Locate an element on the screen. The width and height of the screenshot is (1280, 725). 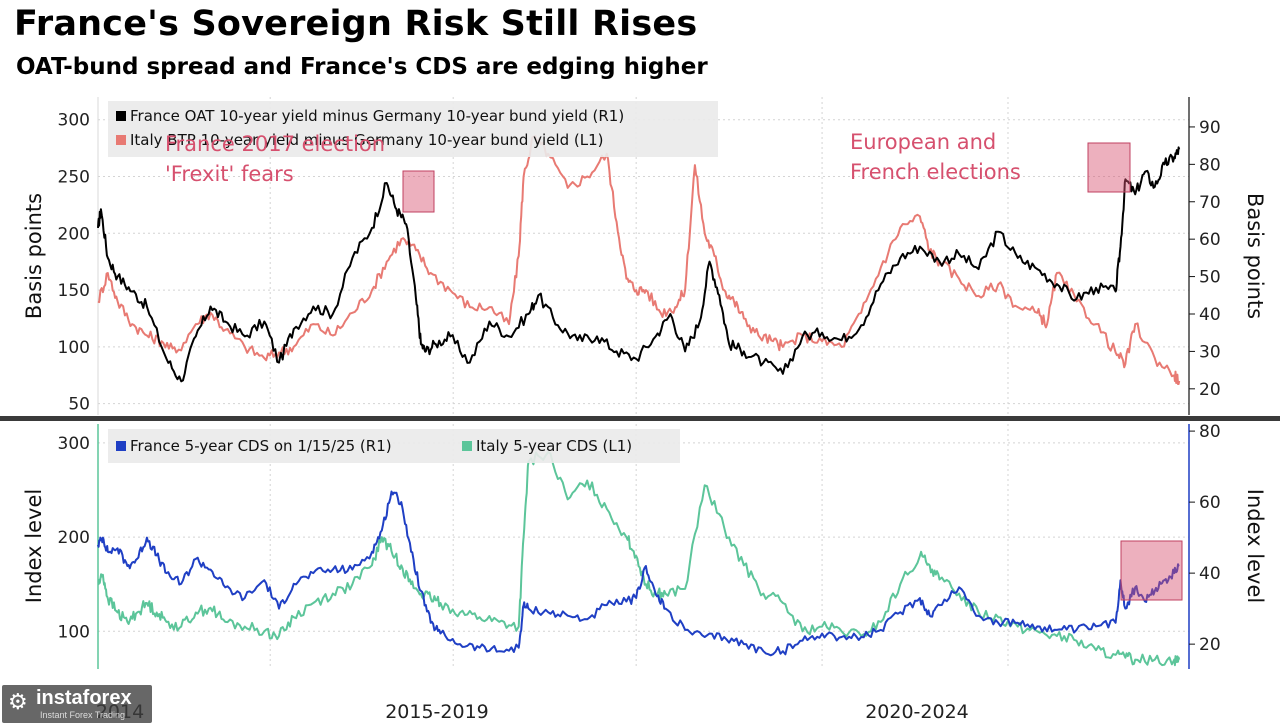
right-tick-label: 50 is located at coordinates (1210, 278).